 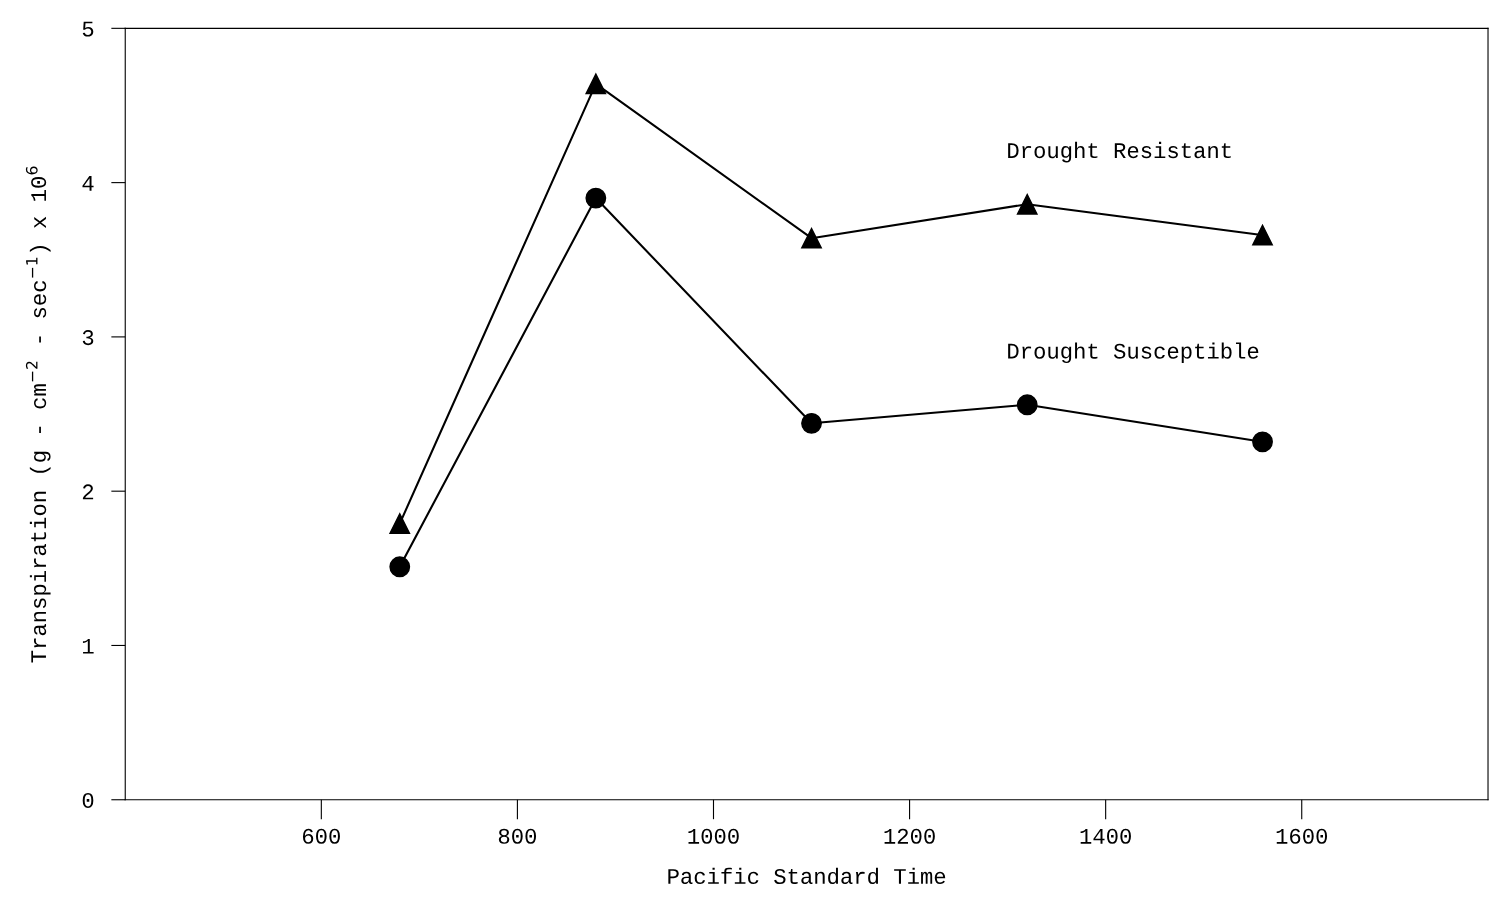 What do you see at coordinates (38, 414) in the screenshot?
I see `text: Transpiration (g - cm$^{−2}$ - sec$^{−1}$) x 10$^{6}$` at bounding box center [38, 414].